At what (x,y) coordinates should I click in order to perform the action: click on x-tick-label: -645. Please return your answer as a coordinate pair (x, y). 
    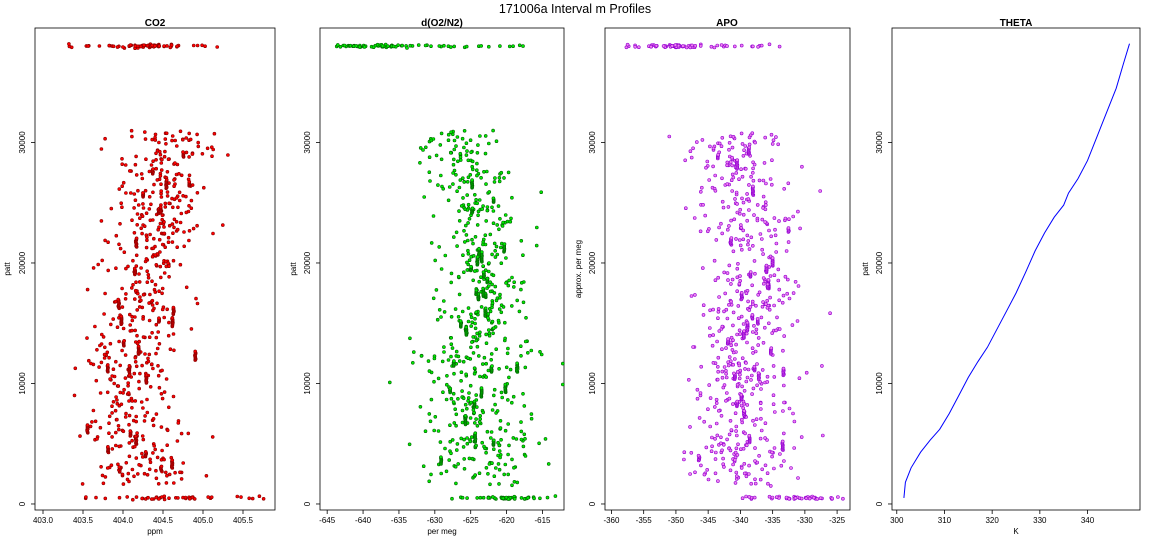
    Looking at the image, I should click on (327, 520).